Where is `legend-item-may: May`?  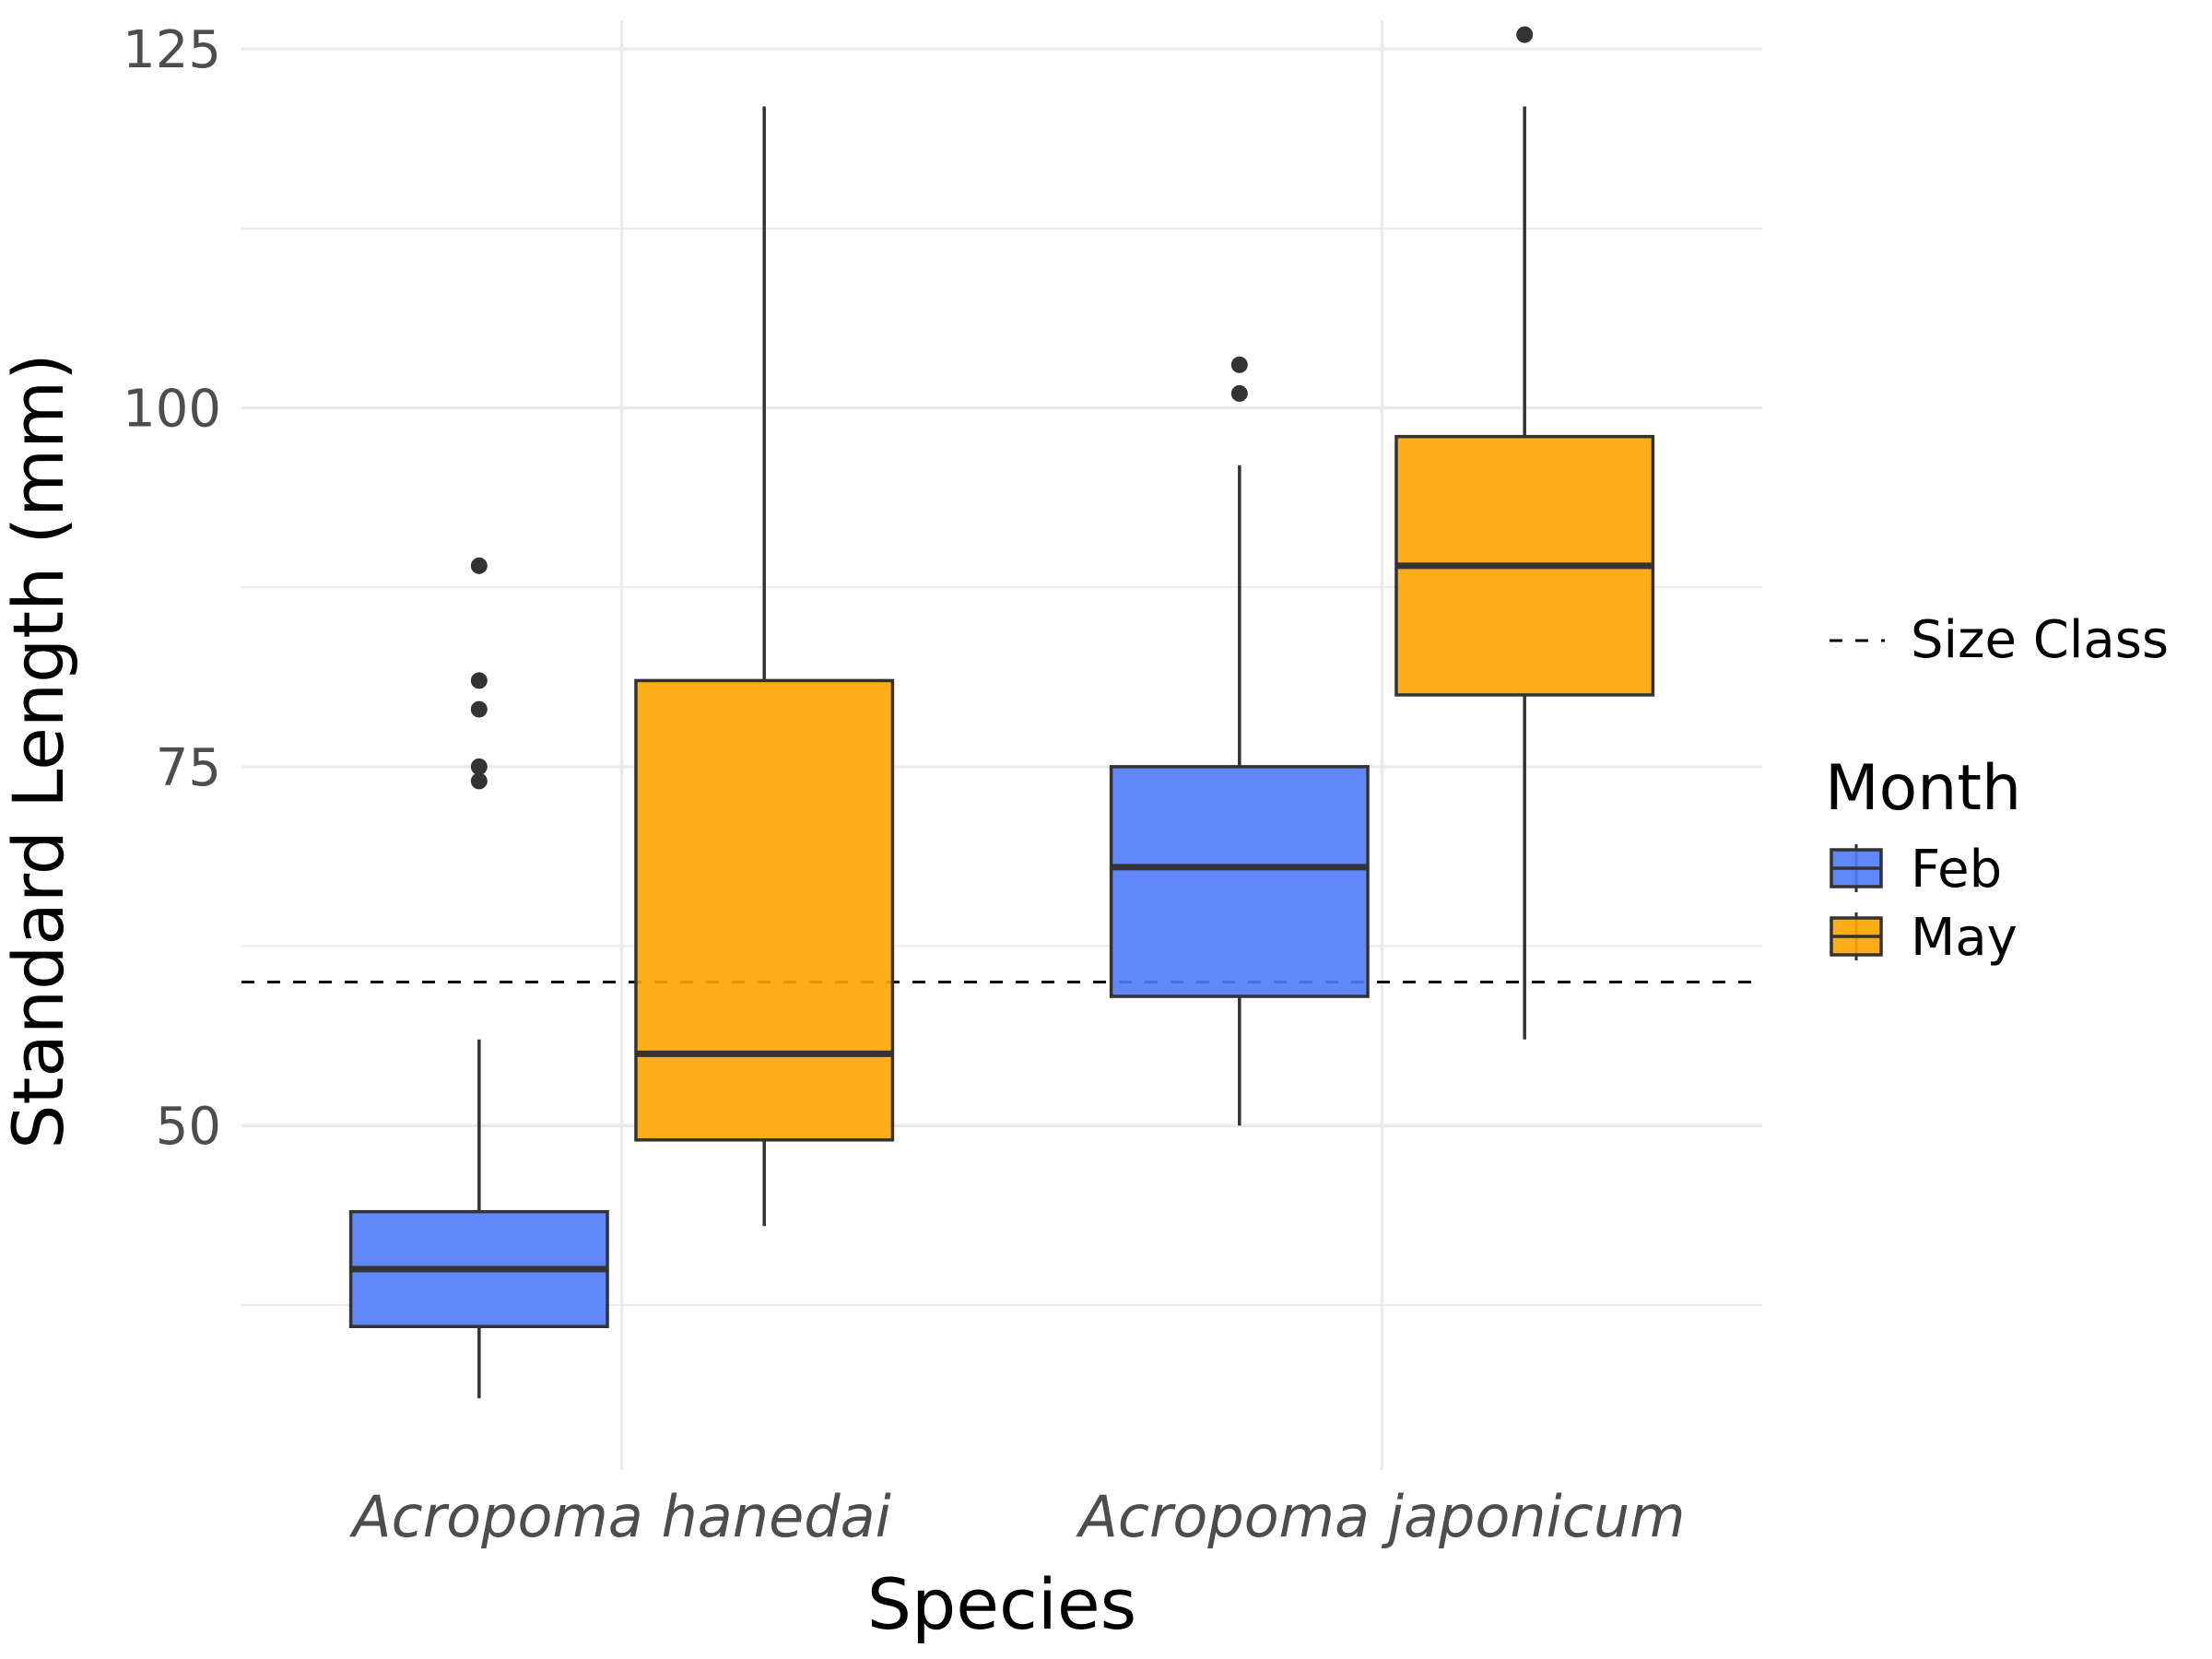 legend-item-may: May is located at coordinates (1924, 938).